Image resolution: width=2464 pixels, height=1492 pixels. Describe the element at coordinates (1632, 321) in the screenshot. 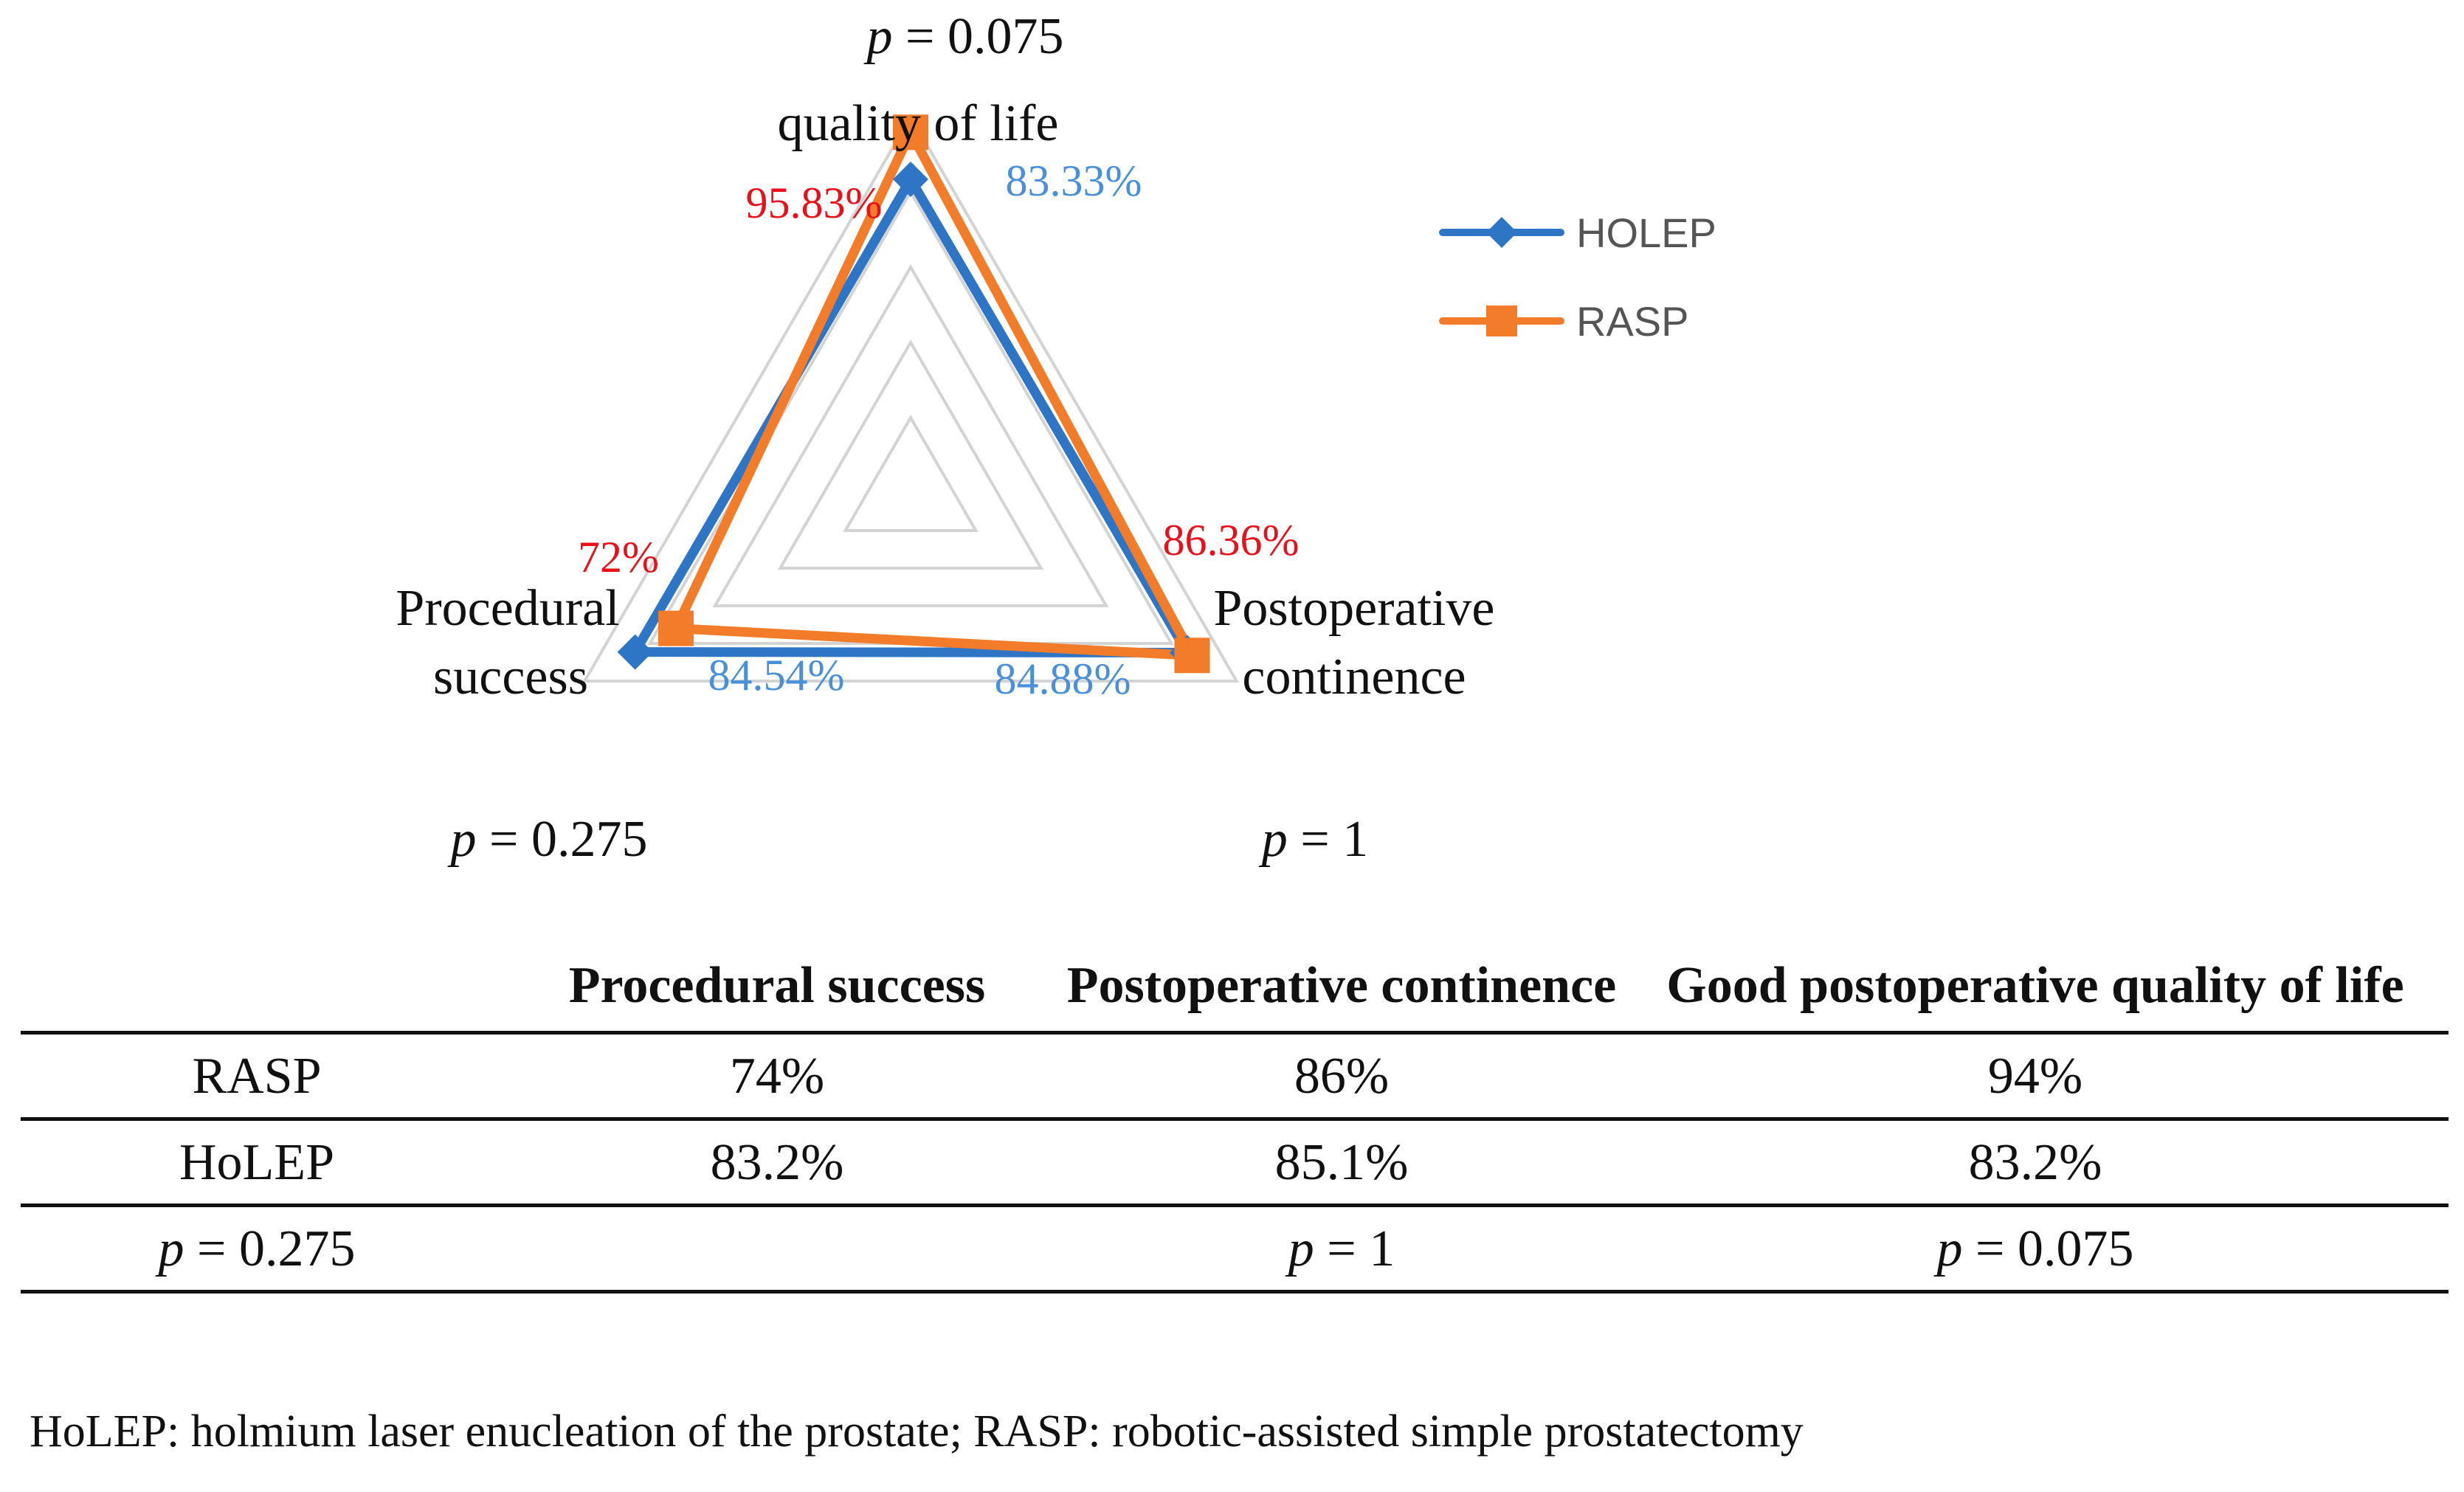

I see `legend-label-rasp: RASP` at that location.